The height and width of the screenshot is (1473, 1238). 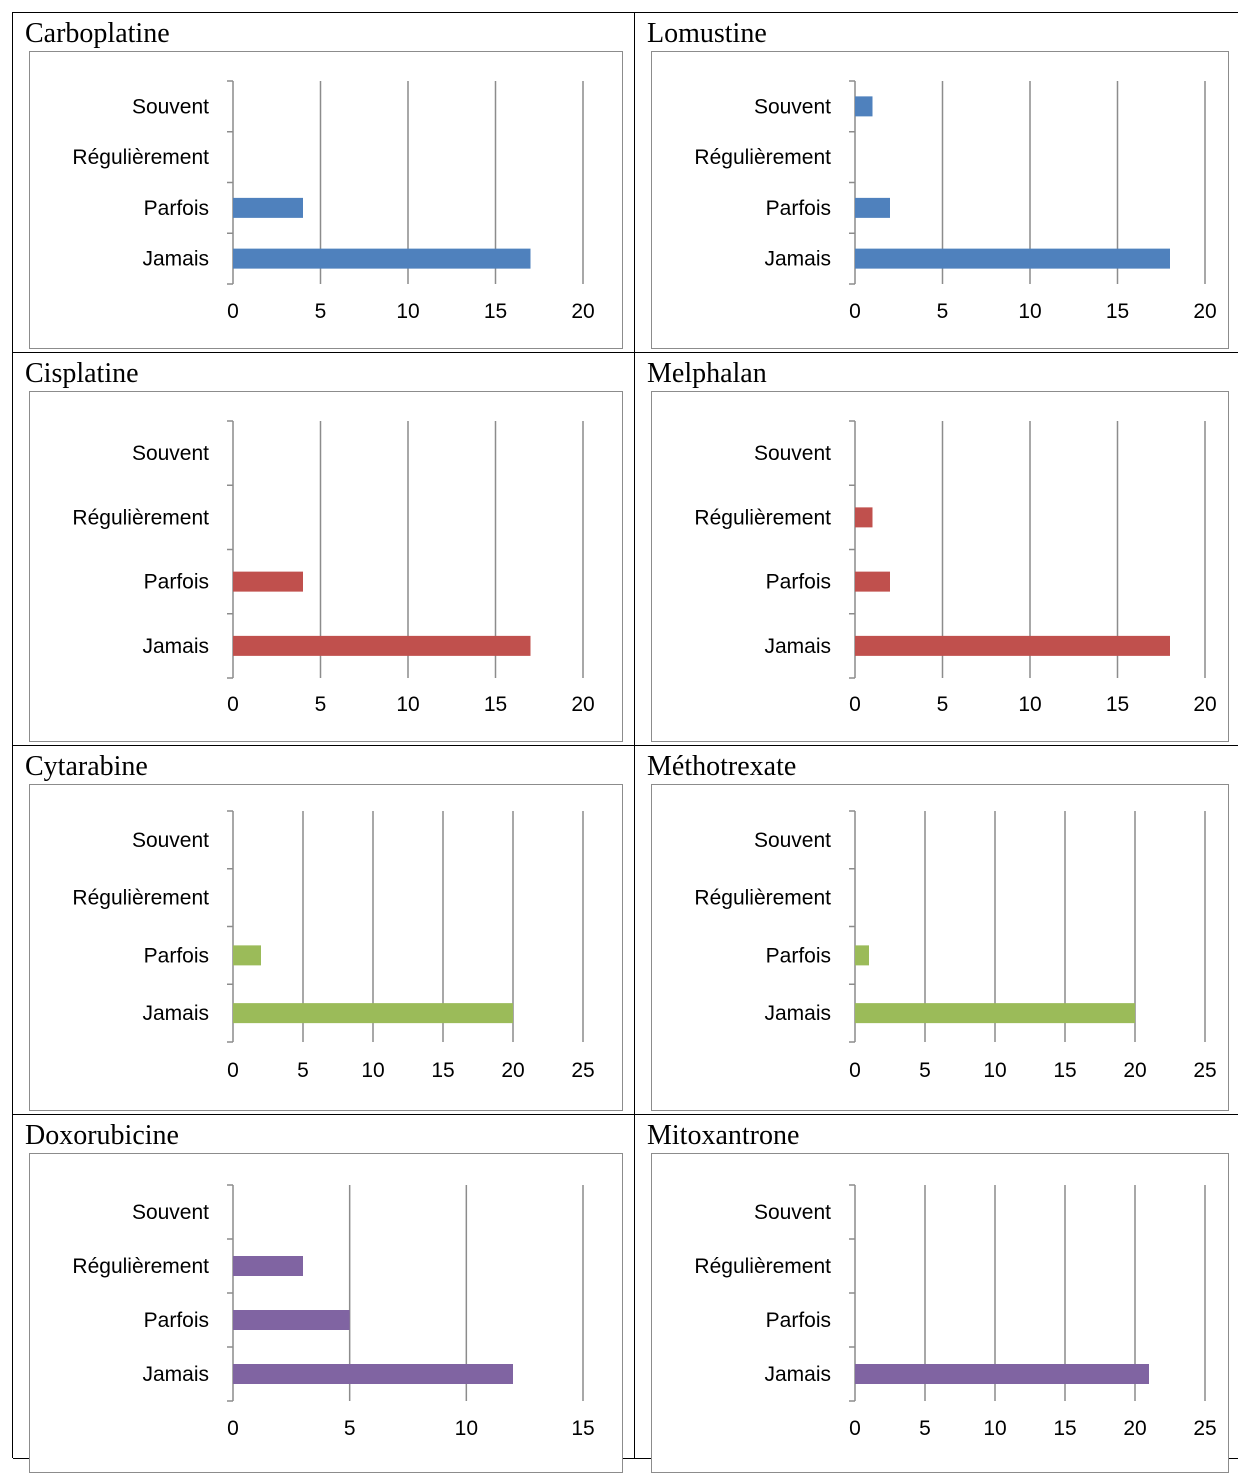 What do you see at coordinates (97, 33) in the screenshot?
I see `panel-title: Carboplatine` at bounding box center [97, 33].